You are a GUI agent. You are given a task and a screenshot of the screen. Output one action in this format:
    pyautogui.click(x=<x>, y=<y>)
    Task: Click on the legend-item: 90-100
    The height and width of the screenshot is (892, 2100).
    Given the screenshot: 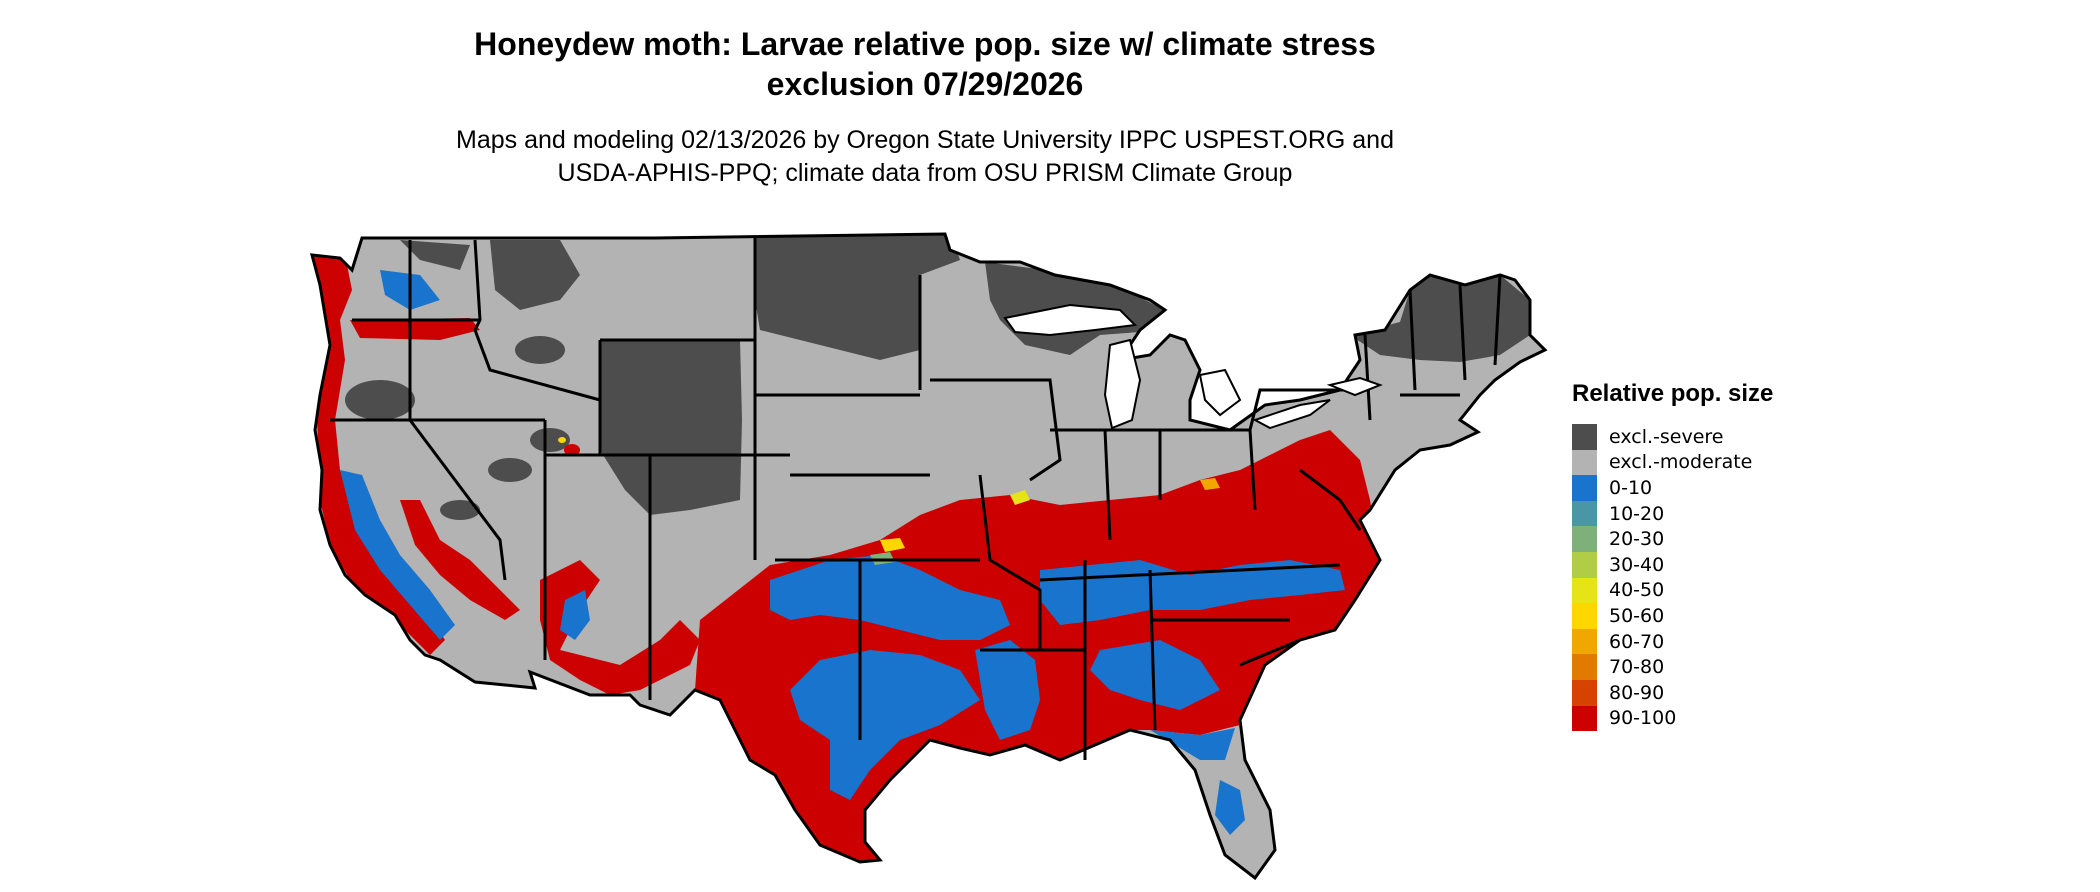 What is the action you would take?
    pyautogui.click(x=1672, y=718)
    